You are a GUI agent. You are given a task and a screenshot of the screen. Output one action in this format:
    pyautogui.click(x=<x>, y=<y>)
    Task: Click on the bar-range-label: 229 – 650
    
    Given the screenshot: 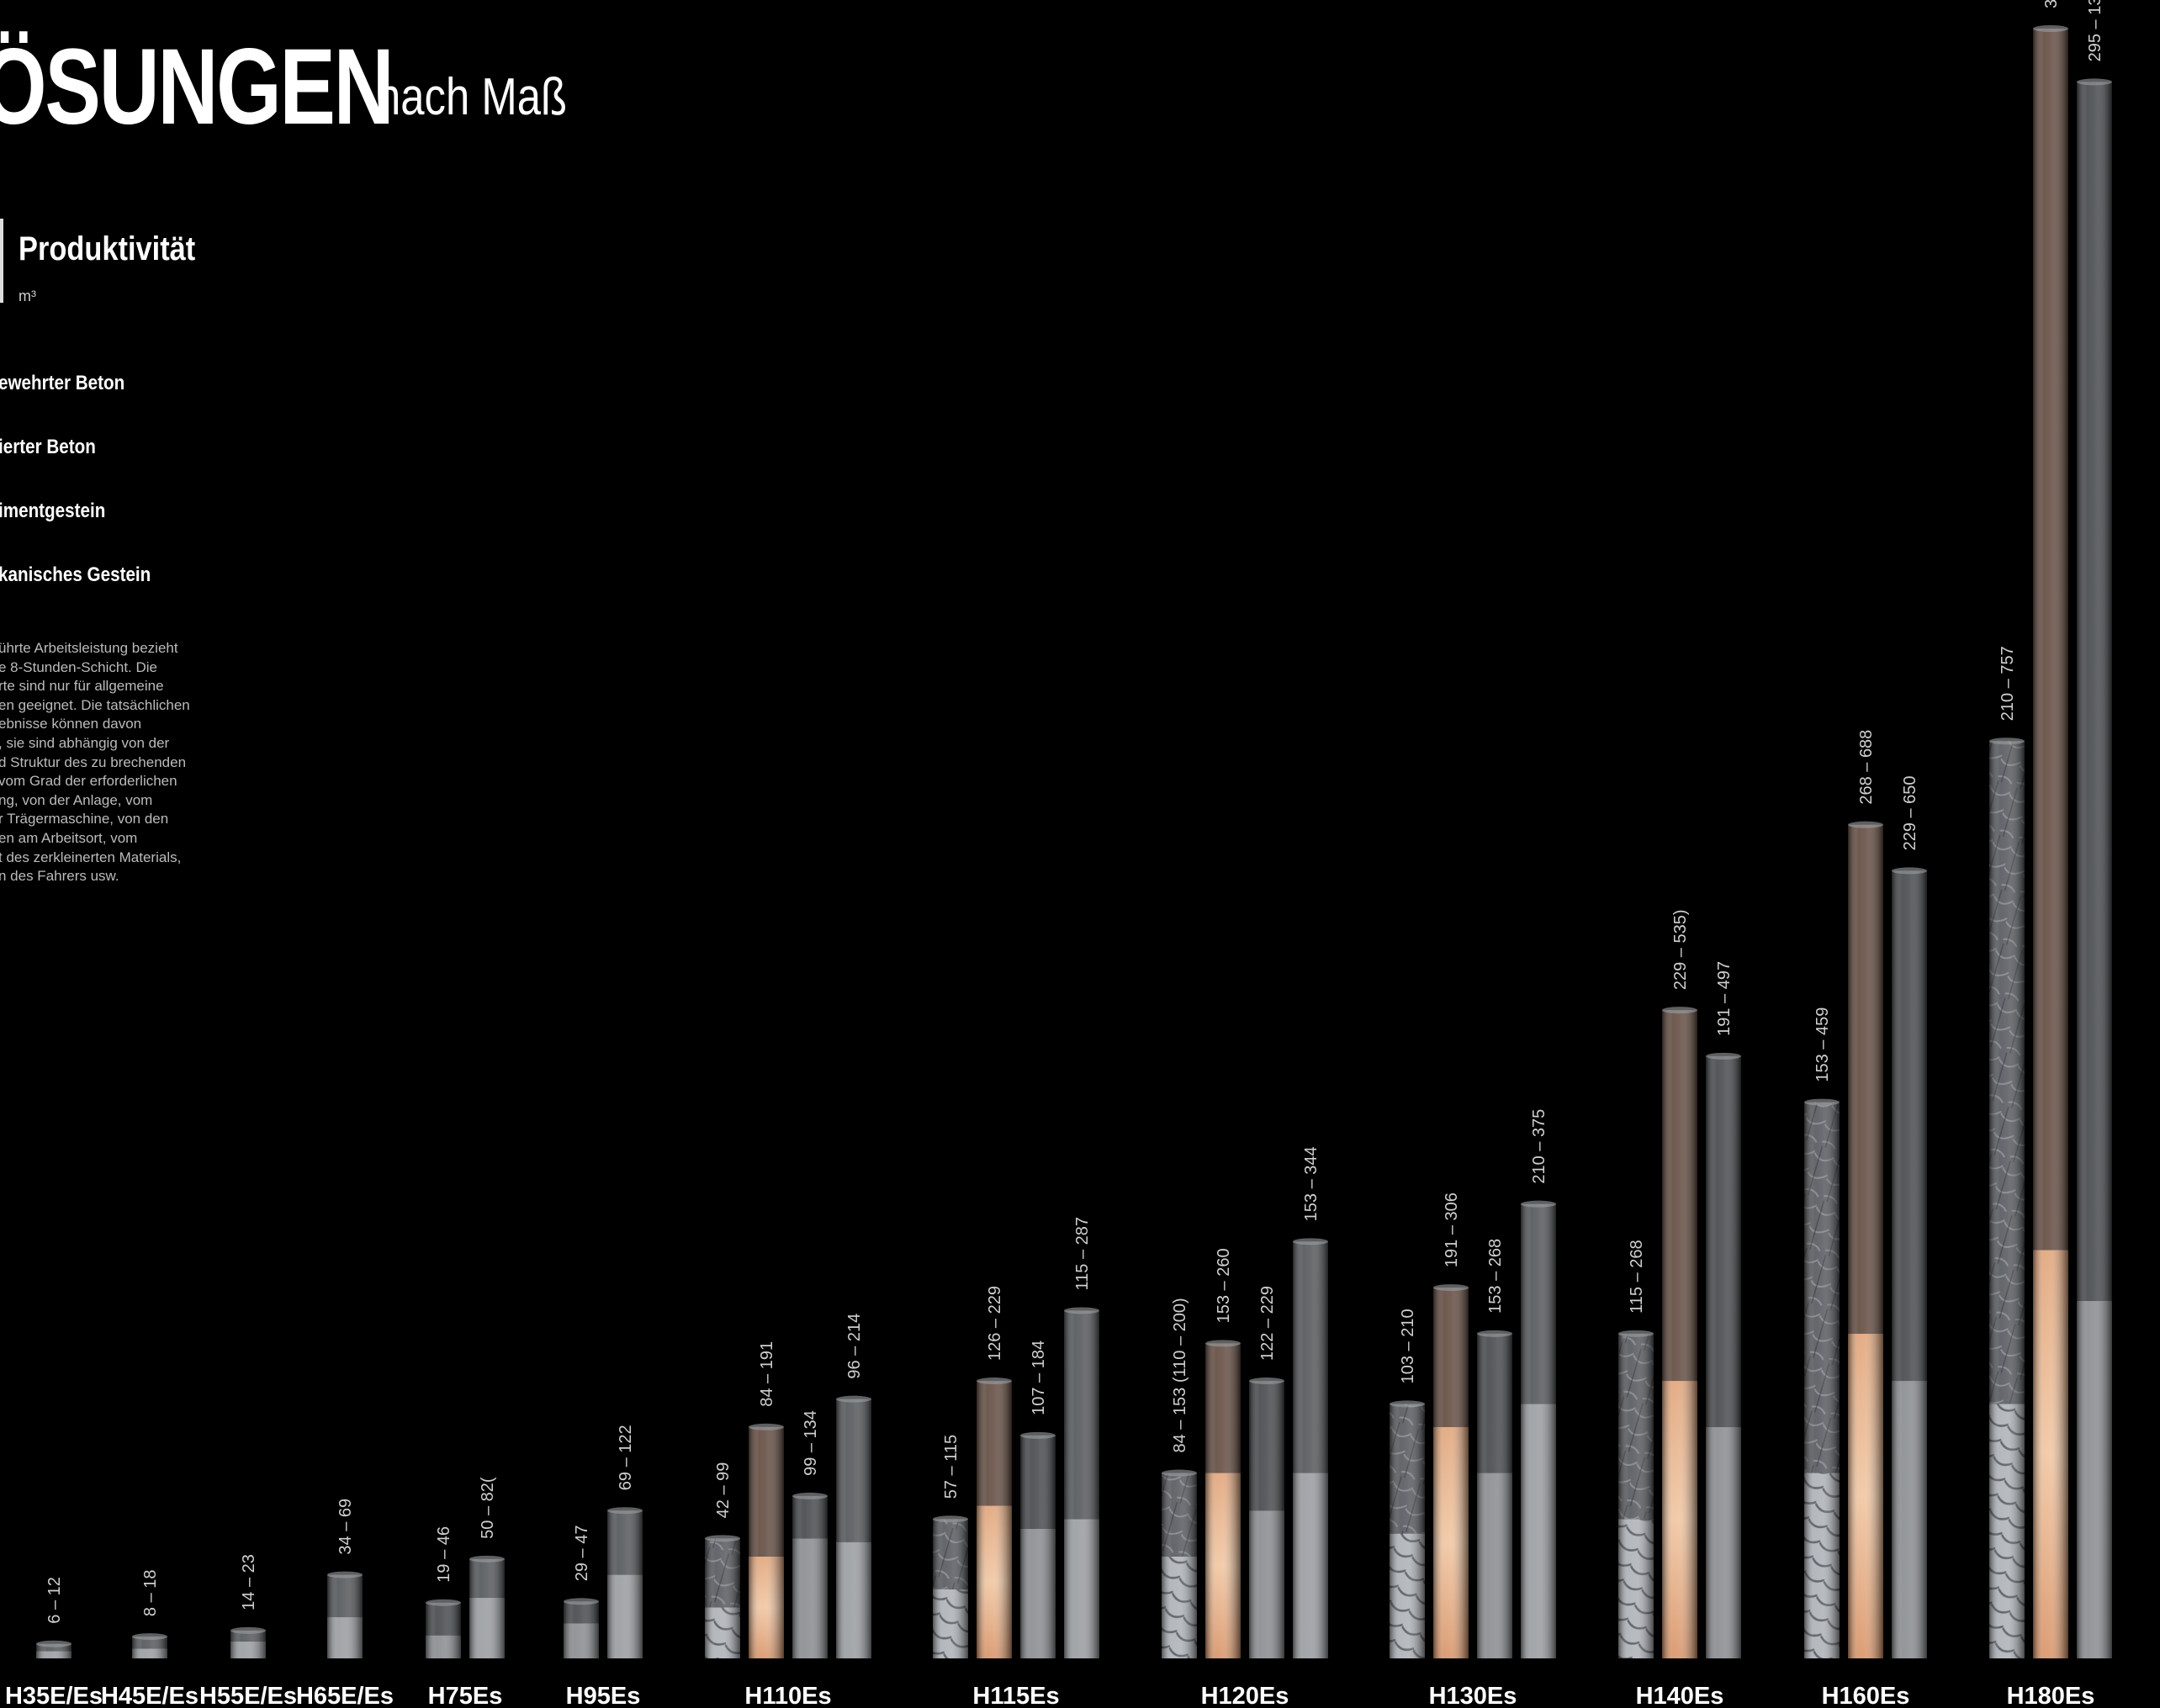 What is the action you would take?
    pyautogui.click(x=1910, y=812)
    